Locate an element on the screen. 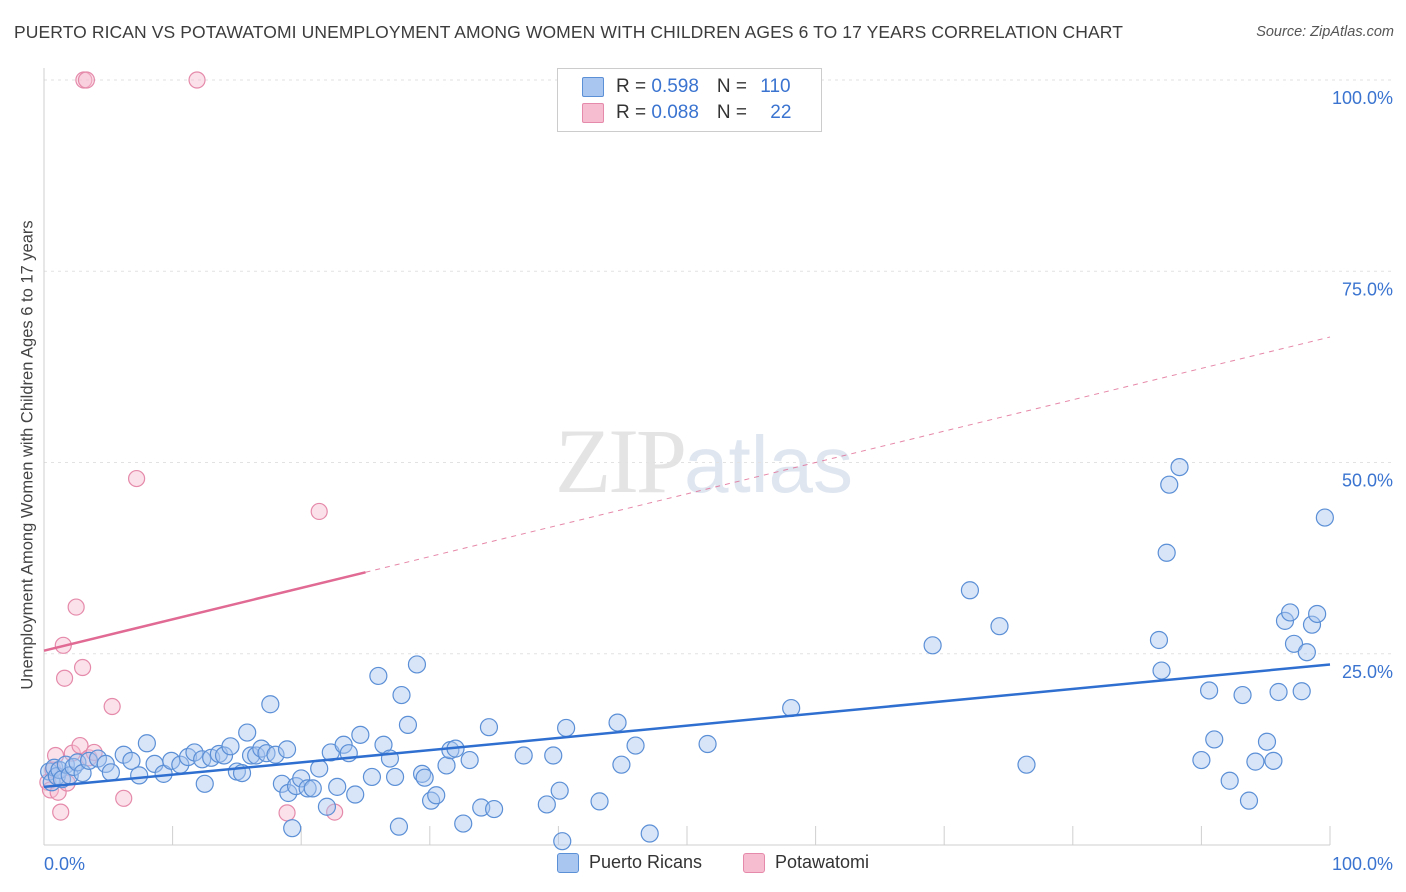  watermark-zip: ZIP is located at coordinates (621, 461).